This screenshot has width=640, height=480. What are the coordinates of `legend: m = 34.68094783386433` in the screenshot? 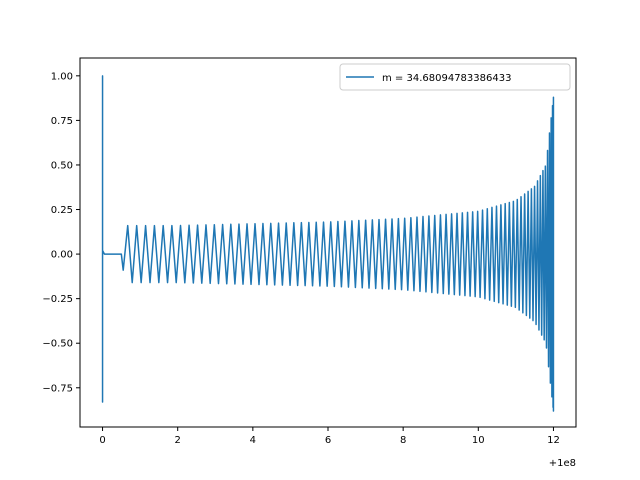 It's located at (455, 77).